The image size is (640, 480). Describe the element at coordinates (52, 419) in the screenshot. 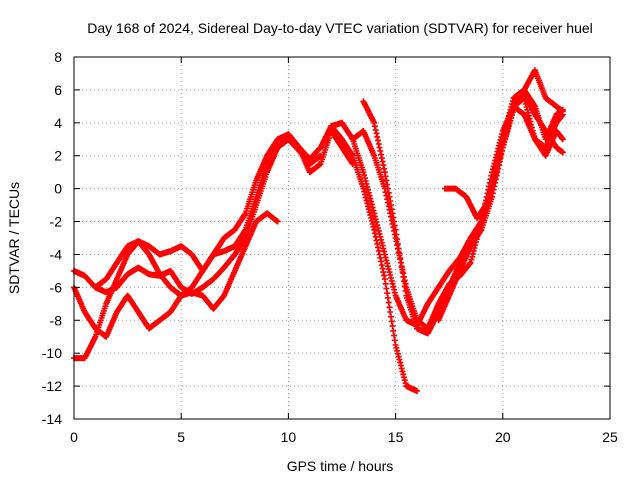

I see `y-tick-label: -14` at that location.